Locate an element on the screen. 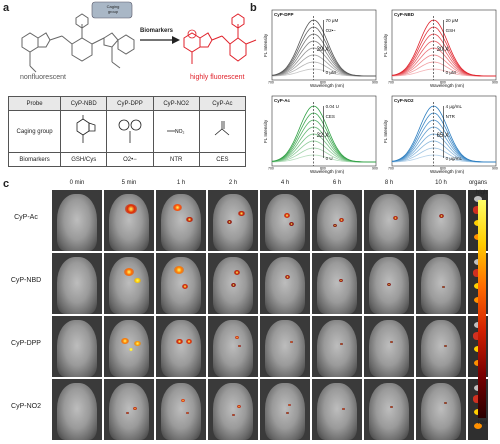 The height and width of the screenshot is (444, 500). analyte-label: CES is located at coordinates (330, 116).